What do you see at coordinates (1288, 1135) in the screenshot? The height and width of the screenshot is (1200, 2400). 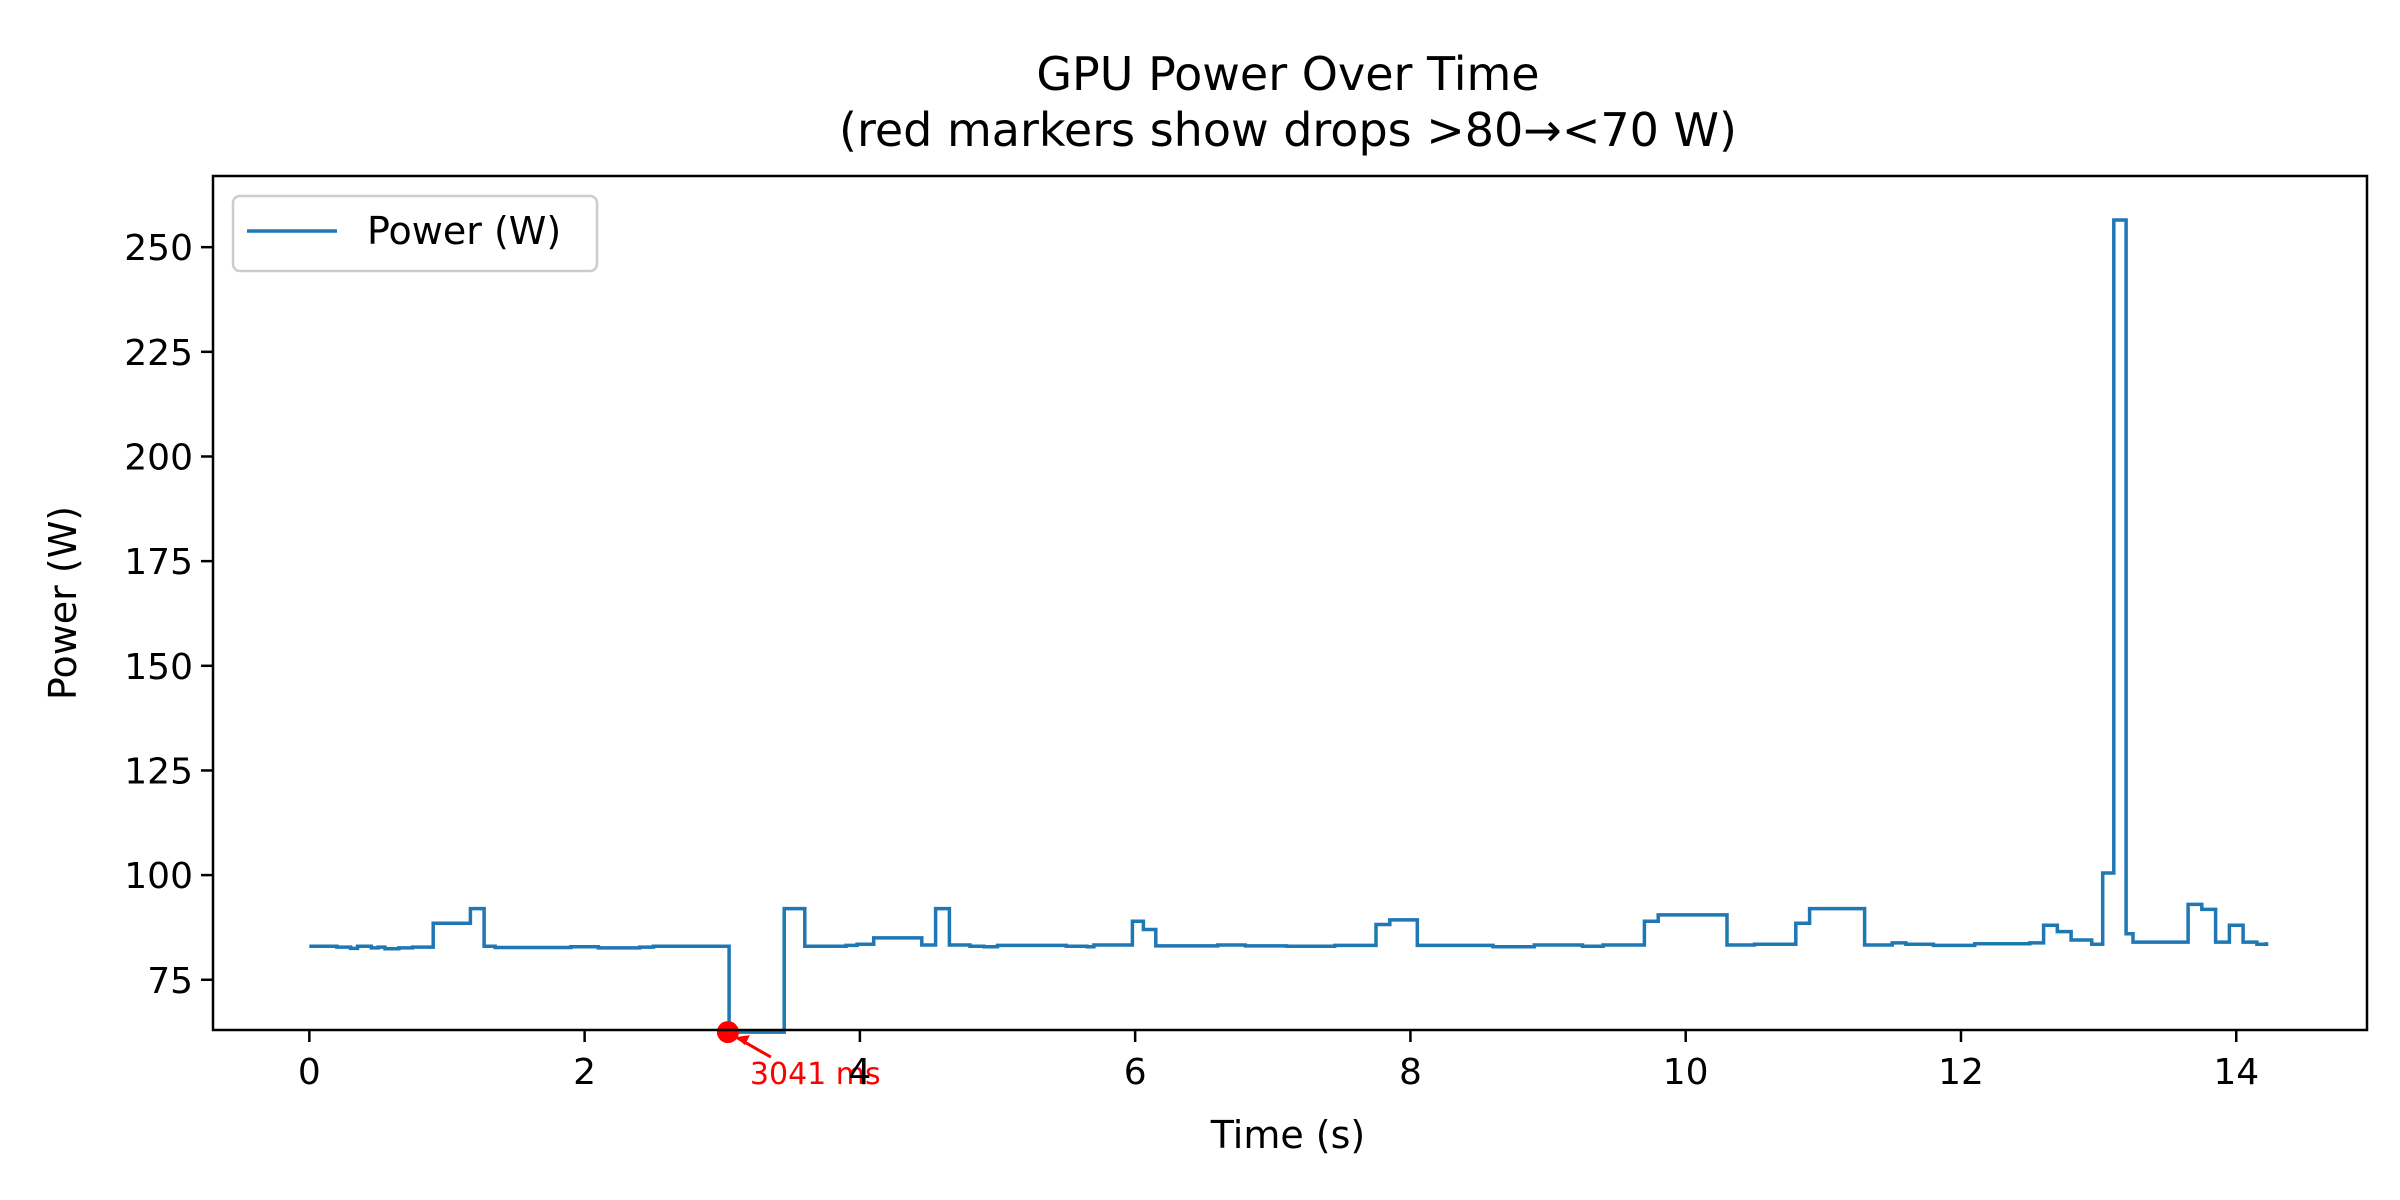 I see `x-axis-label: Time (s)` at bounding box center [1288, 1135].